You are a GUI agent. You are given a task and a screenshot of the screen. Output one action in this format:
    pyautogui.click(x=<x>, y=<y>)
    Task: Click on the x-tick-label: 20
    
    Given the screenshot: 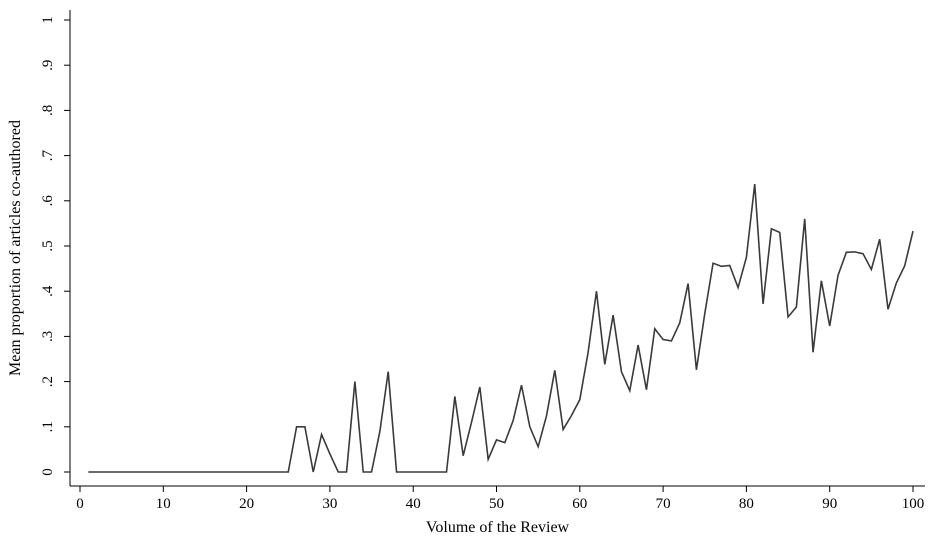 What is the action you would take?
    pyautogui.click(x=246, y=504)
    